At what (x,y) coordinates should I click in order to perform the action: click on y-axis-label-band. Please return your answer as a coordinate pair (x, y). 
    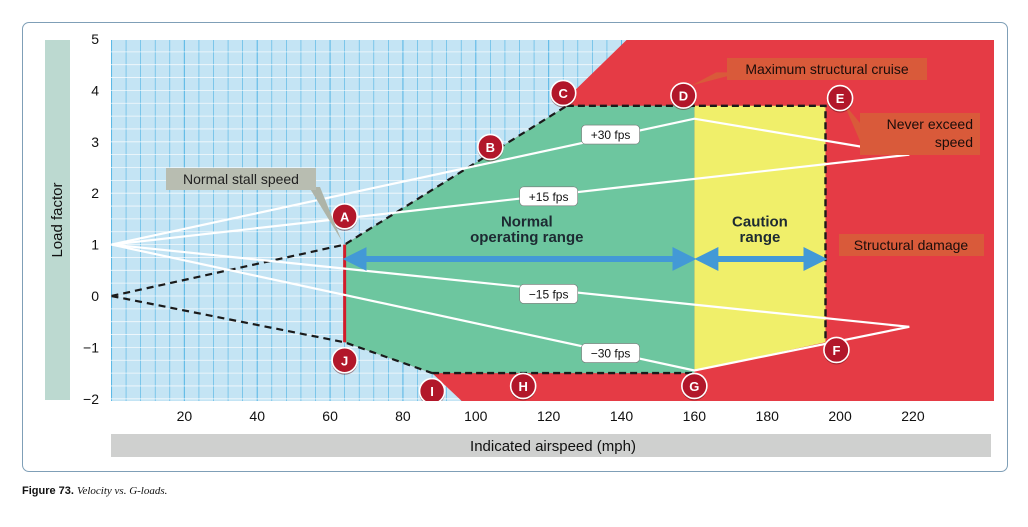
    Looking at the image, I should click on (57, 220).